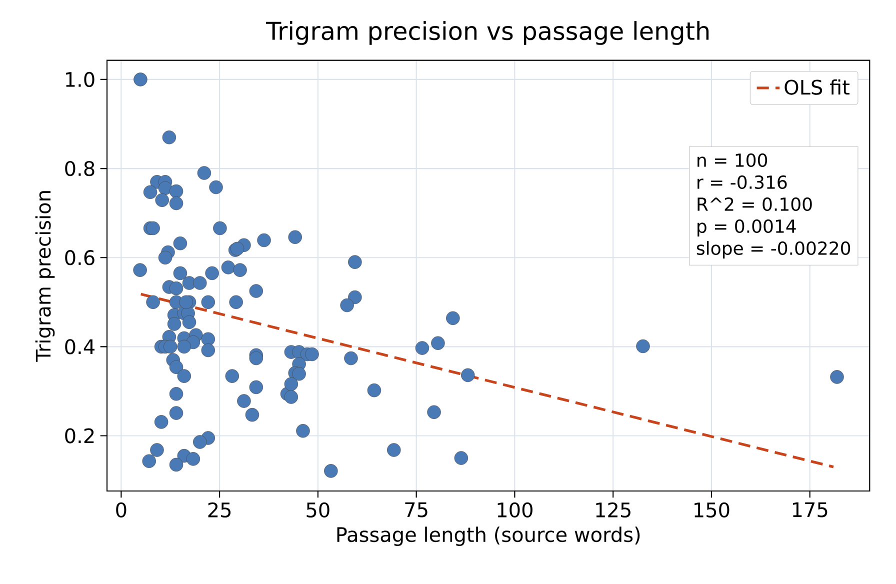 The width and height of the screenshot is (896, 584). I want to click on annotation: R^2 = 0.100, so click(755, 204).